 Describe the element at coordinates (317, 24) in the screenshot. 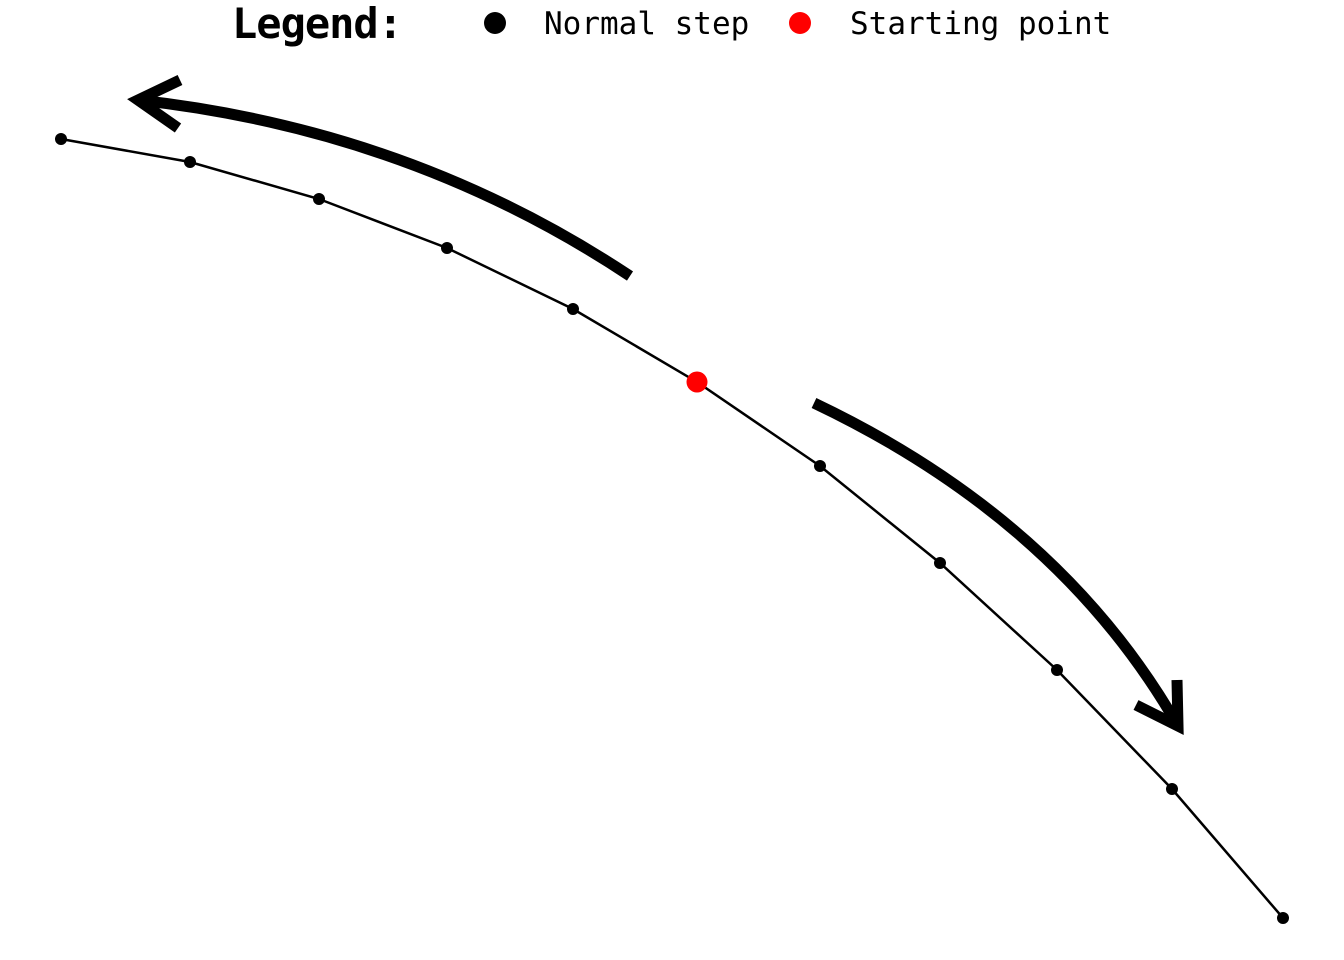

I see `legend-title: Legend:` at that location.